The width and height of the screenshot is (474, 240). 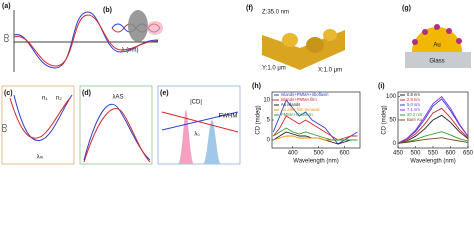 What do you see at coordinates (406, 8) in the screenshot?
I see `panel-label: (g)` at bounding box center [406, 8].